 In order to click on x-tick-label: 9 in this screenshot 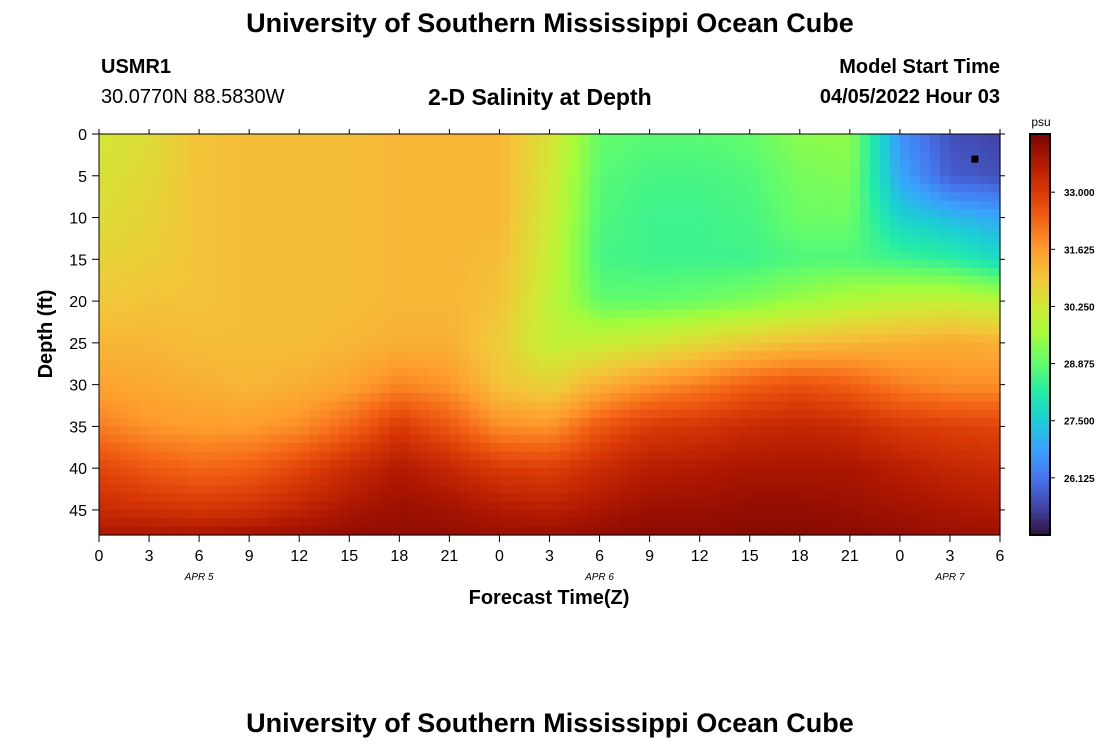, I will do `click(649, 556)`.